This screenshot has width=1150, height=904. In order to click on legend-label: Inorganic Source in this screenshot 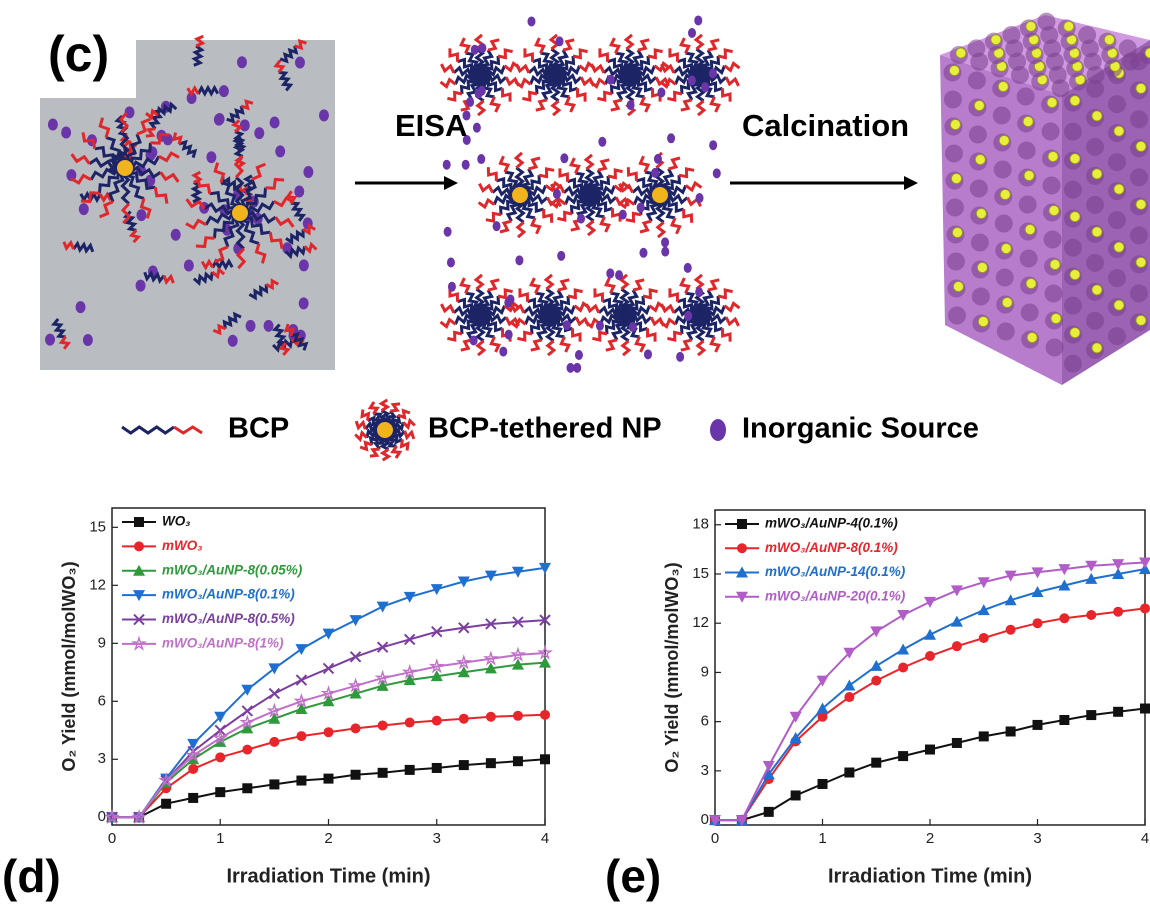, I will do `click(860, 429)`.